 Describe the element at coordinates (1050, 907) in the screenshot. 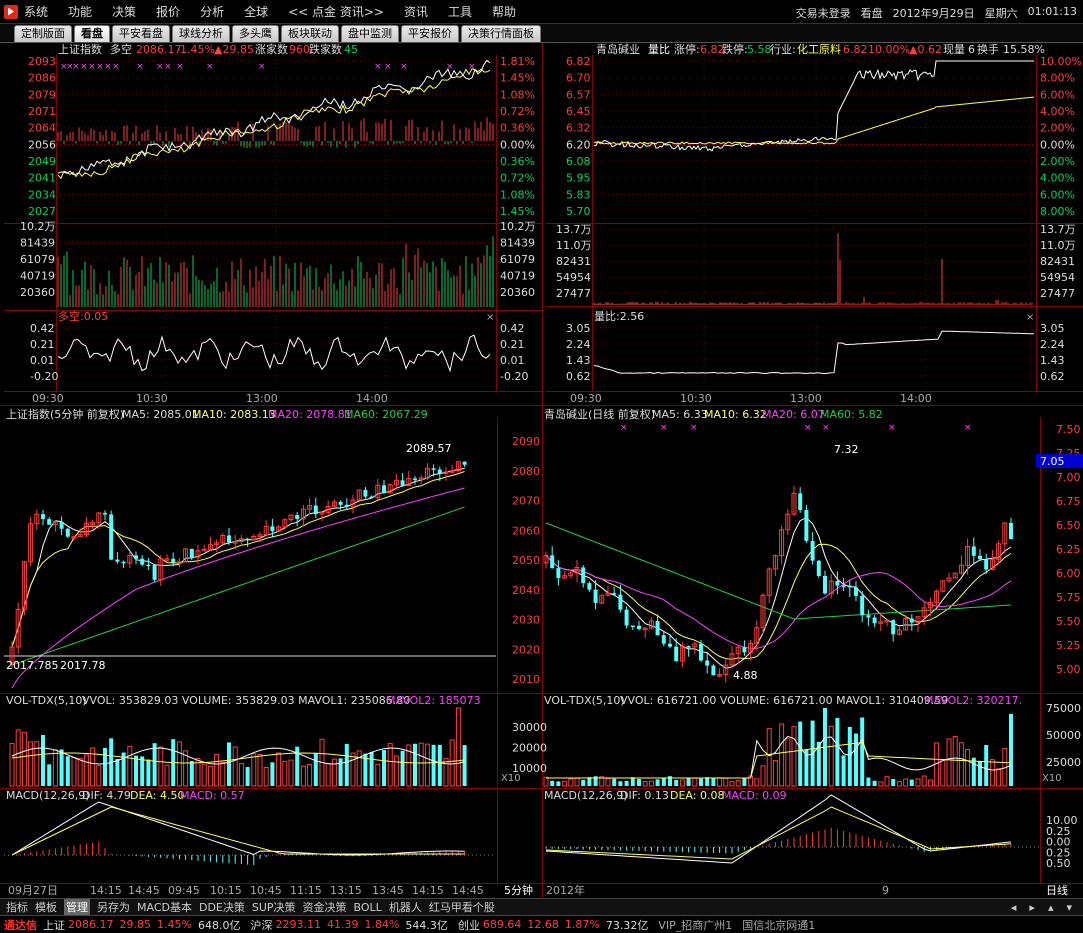

I see `arrow-up-icon: ▴` at that location.